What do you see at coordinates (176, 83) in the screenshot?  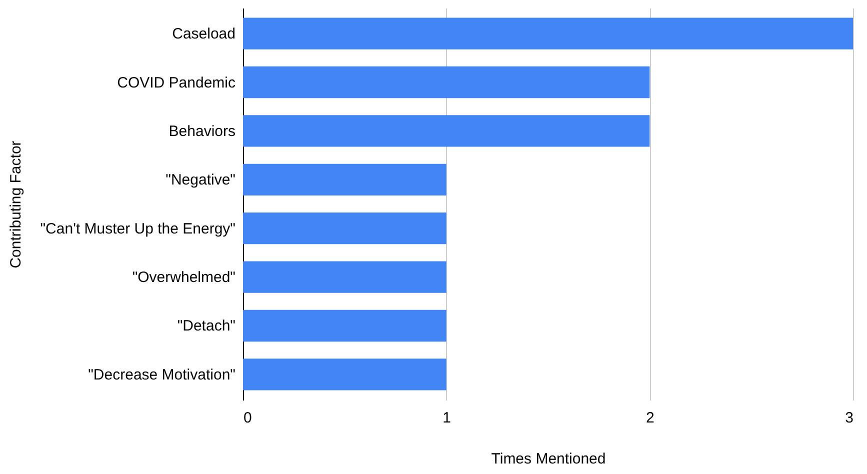 I see `y-tick-label: COVID Pandemic` at bounding box center [176, 83].